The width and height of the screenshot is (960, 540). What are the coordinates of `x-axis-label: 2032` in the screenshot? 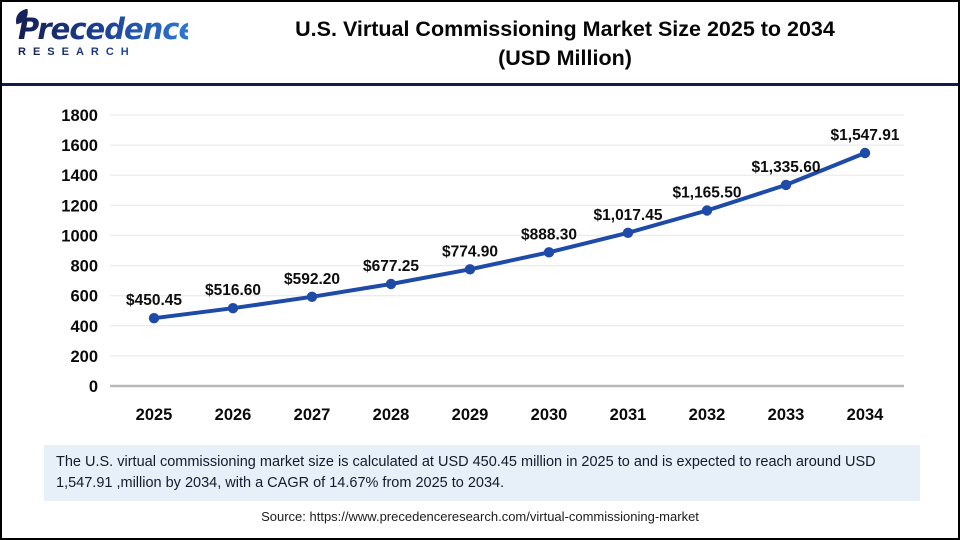 It's located at (707, 415).